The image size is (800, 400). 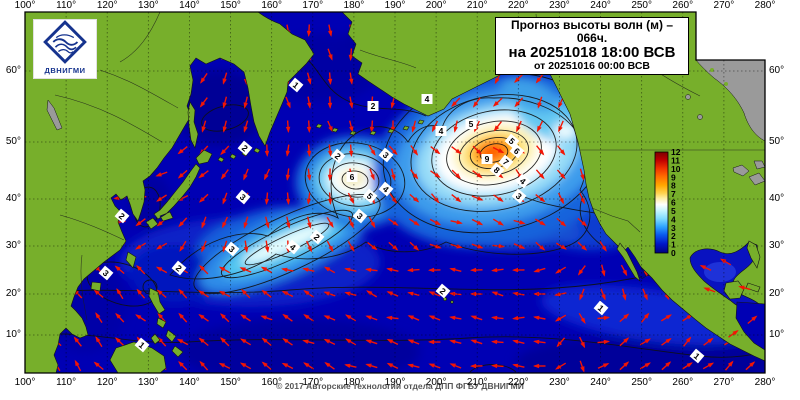 I want to click on colorbar-tick: 4, so click(x=673, y=219).